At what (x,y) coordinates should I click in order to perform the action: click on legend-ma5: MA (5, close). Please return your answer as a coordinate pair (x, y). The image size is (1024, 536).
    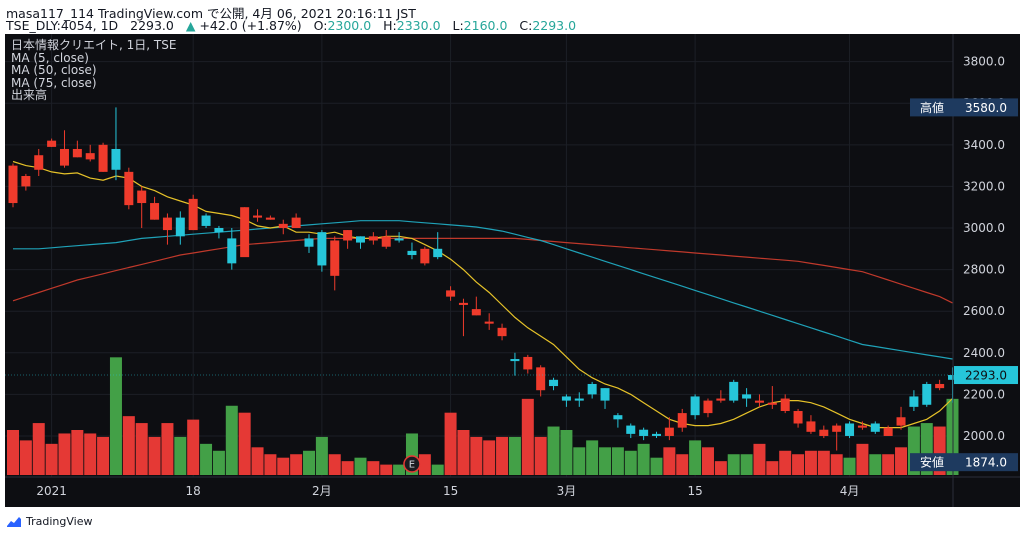
    Looking at the image, I should click on (50, 57).